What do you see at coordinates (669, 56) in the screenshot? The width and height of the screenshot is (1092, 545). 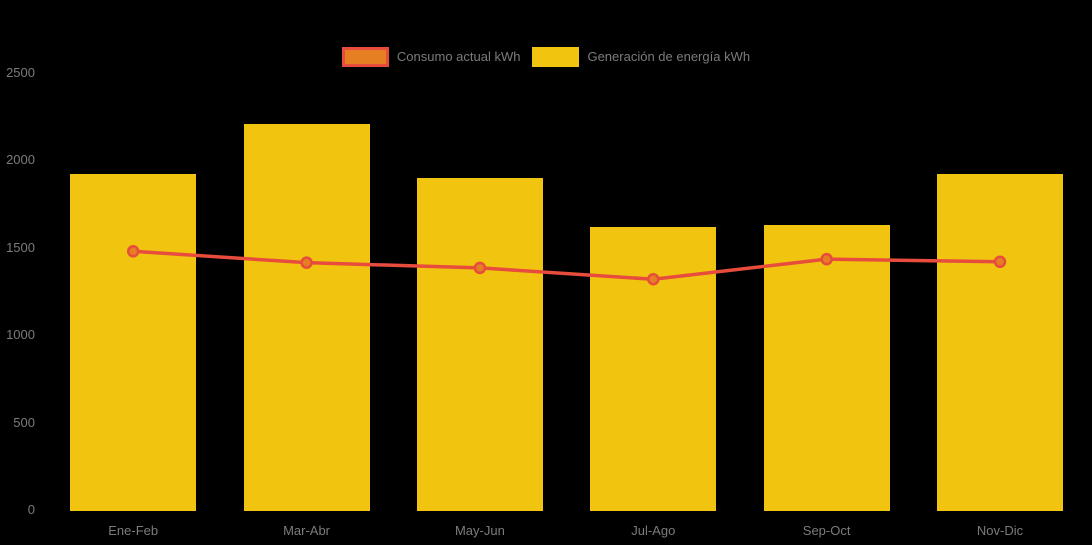 I see `legend-label-generacion: Generación de energía kWh` at bounding box center [669, 56].